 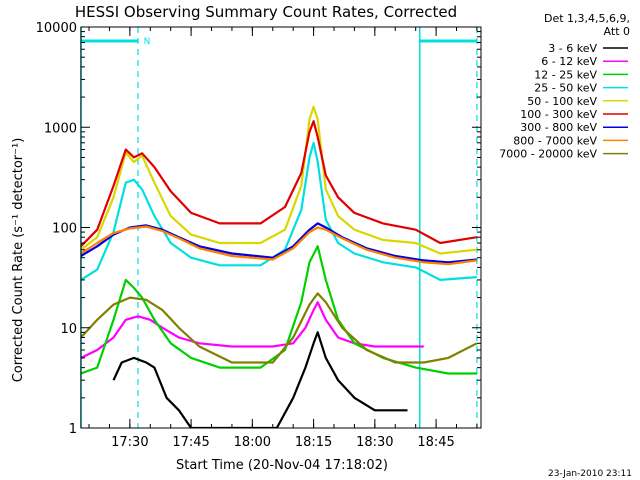 What do you see at coordinates (569, 61) in the screenshot?
I see `legend-label-2: 6 - 12 keV` at bounding box center [569, 61].